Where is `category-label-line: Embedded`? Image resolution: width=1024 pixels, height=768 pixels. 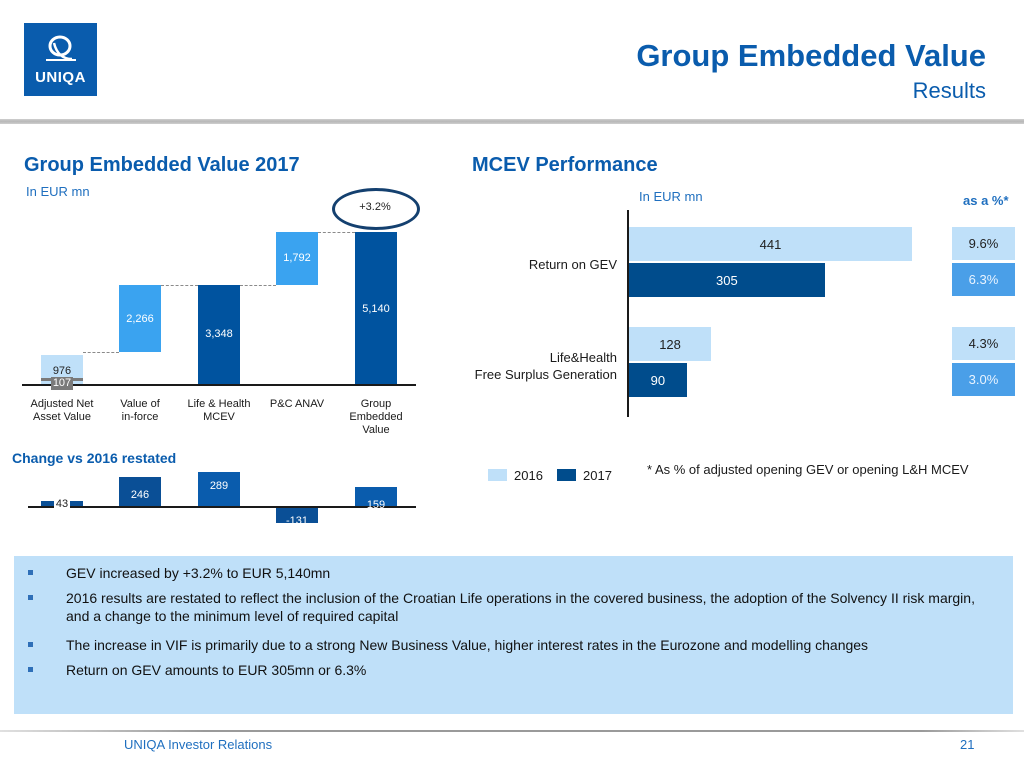 category-label-line: Embedded is located at coordinates (376, 417).